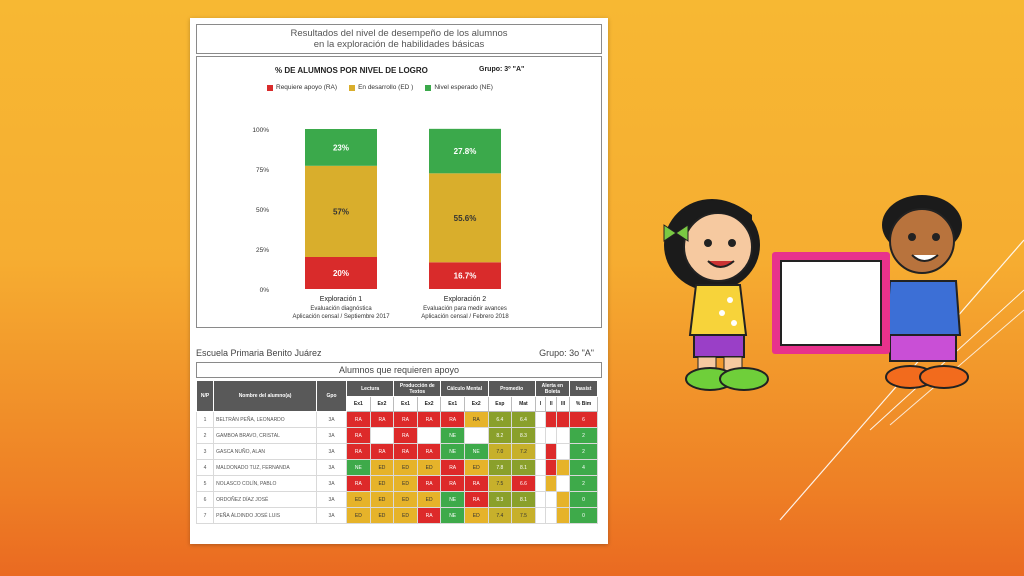  Describe the element at coordinates (399, 44) in the screenshot. I see `document-title-line2: en la exploración de habilidades básicas` at that location.